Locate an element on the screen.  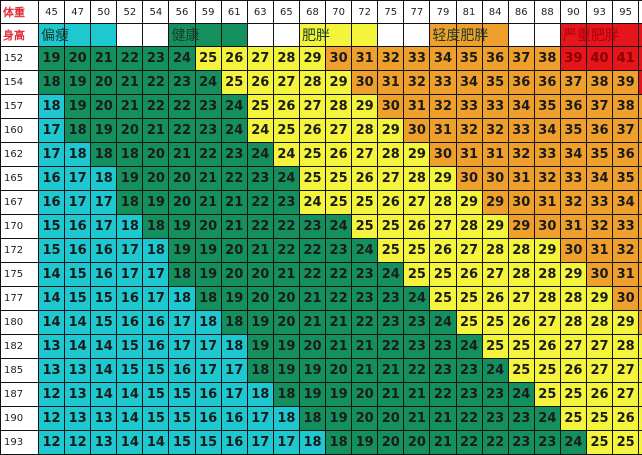
height-row-label: 162 is located at coordinates (19, 154).